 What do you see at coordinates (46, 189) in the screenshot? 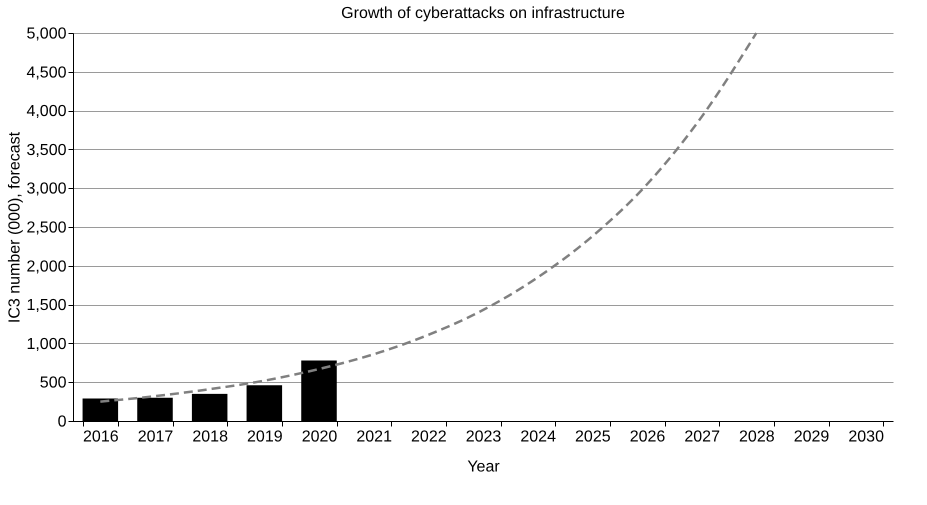
I see `y-tick-label: 3,000` at bounding box center [46, 189].